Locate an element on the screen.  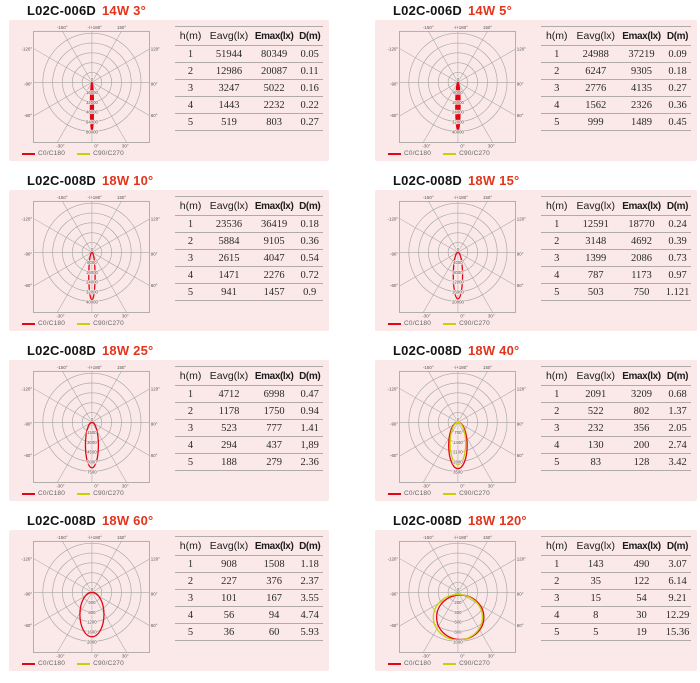
legend-label: C90/C270 is located at coordinates (474, 323).